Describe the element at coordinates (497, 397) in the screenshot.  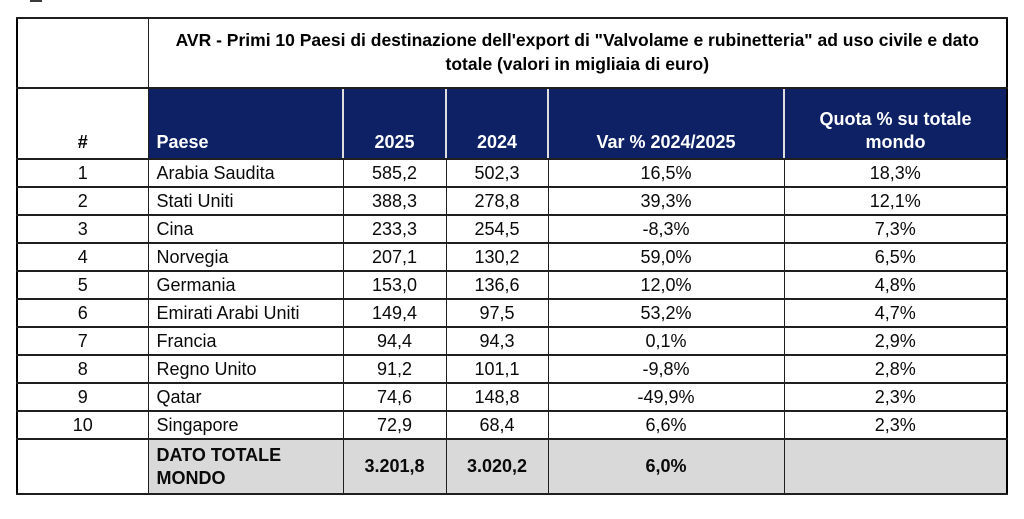
I see `value-2024-cell: 148,8` at that location.